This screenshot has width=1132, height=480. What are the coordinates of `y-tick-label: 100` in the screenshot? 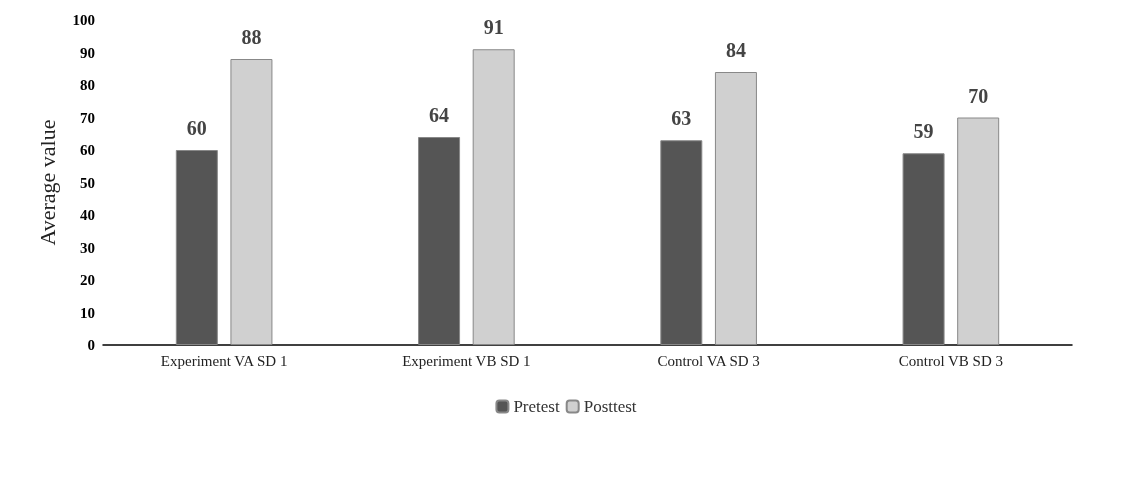 It's located at (83, 20).